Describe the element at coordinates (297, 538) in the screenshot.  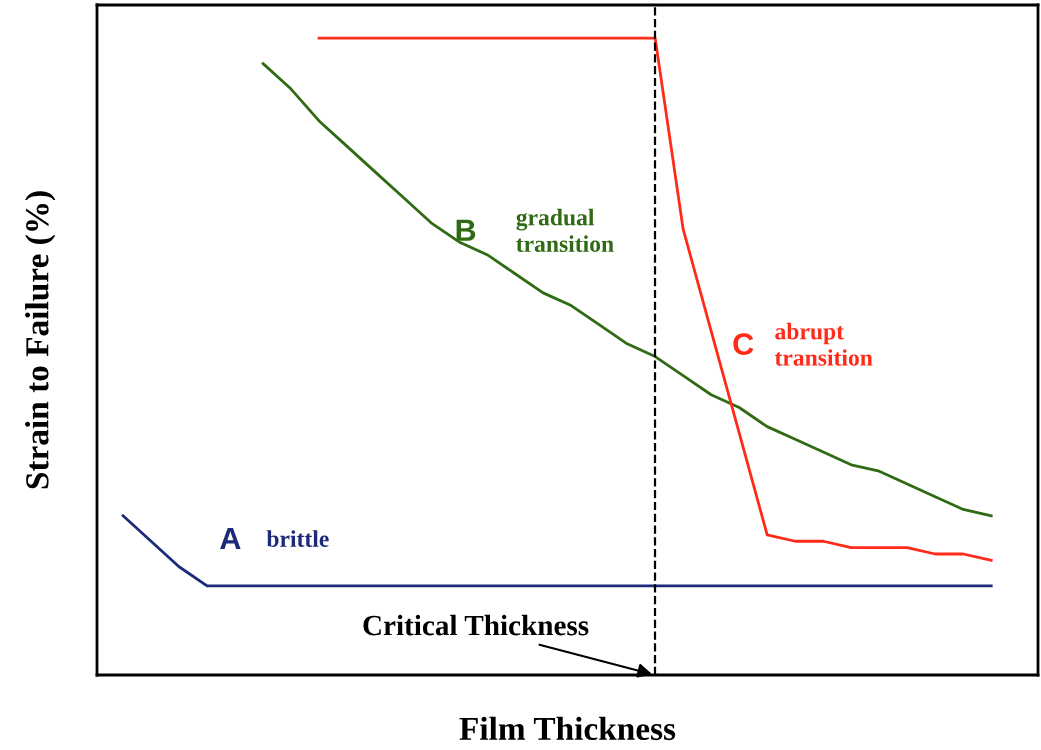
I see `annotation: brittle` at that location.